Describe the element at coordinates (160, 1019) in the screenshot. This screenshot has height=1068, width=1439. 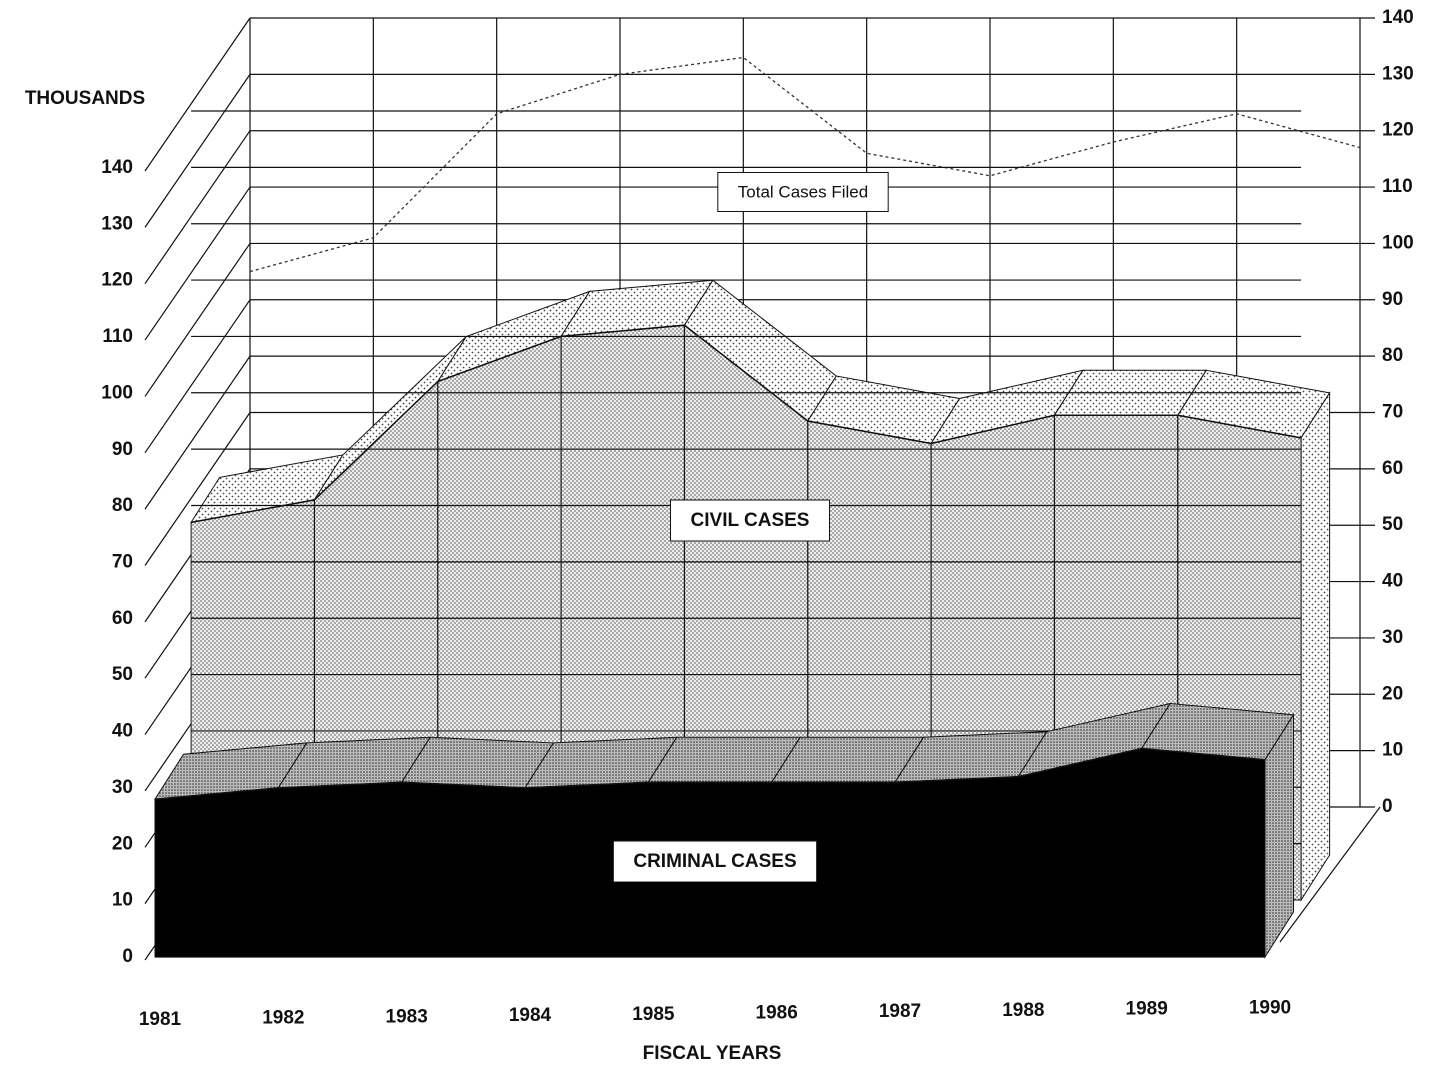
I see `x-tick-label: 1981` at that location.